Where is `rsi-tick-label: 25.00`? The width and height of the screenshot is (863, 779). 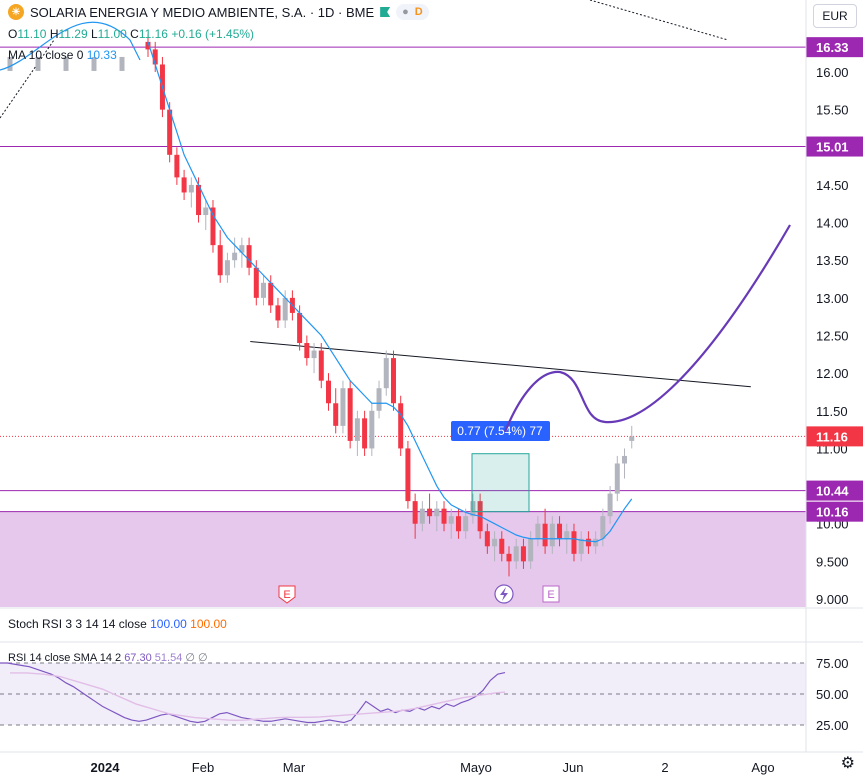 rsi-tick-label: 25.00 is located at coordinates (832, 725).